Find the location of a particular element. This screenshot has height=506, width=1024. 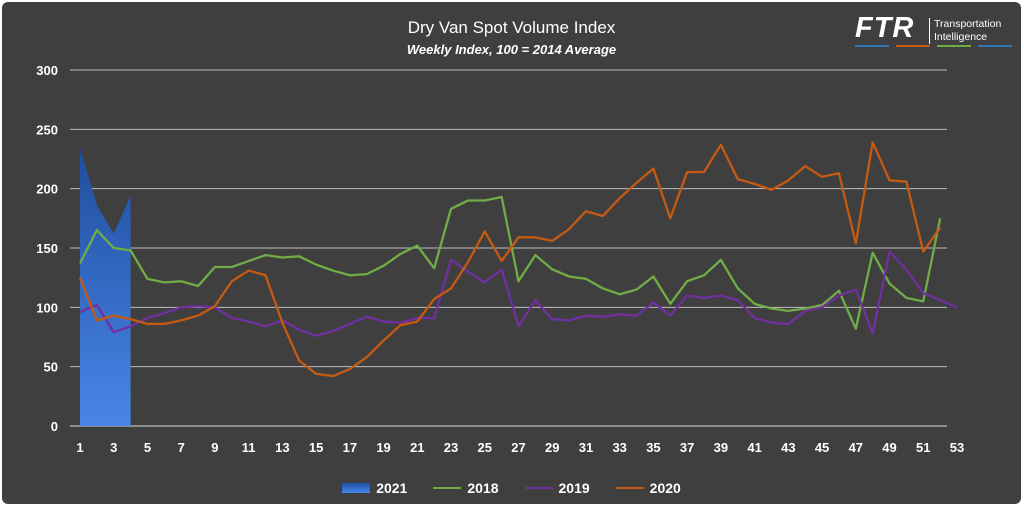

x-tick-label: 33 is located at coordinates (619, 447).